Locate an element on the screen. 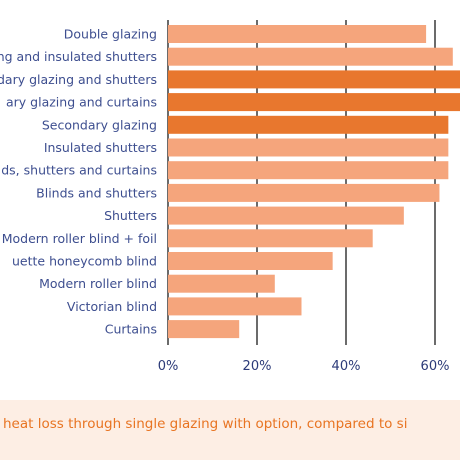  category-label: uette honeycomb blind is located at coordinates (84, 261).